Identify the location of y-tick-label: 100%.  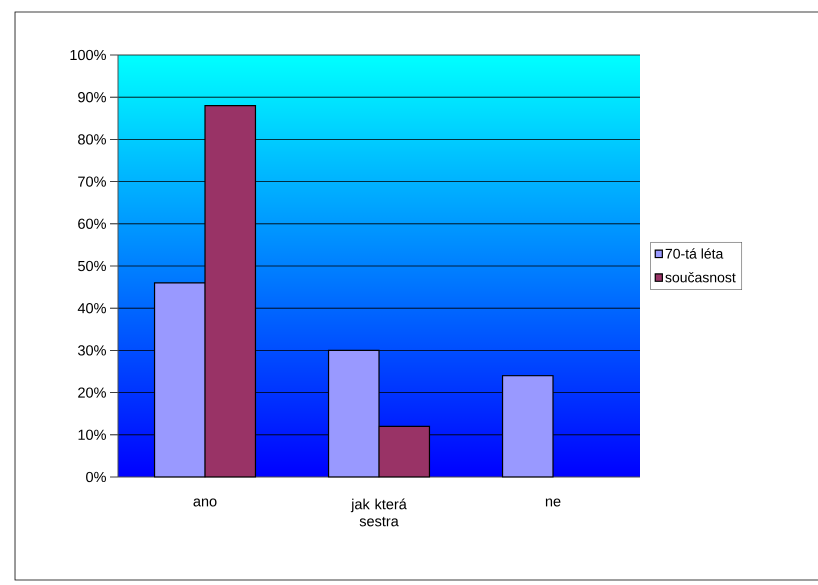
(88, 55).